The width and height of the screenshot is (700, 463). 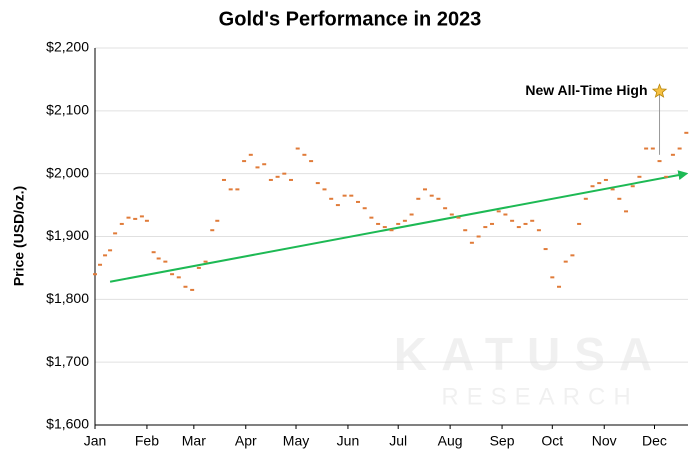 What do you see at coordinates (398, 441) in the screenshot?
I see `x-tick-label: Jul` at bounding box center [398, 441].